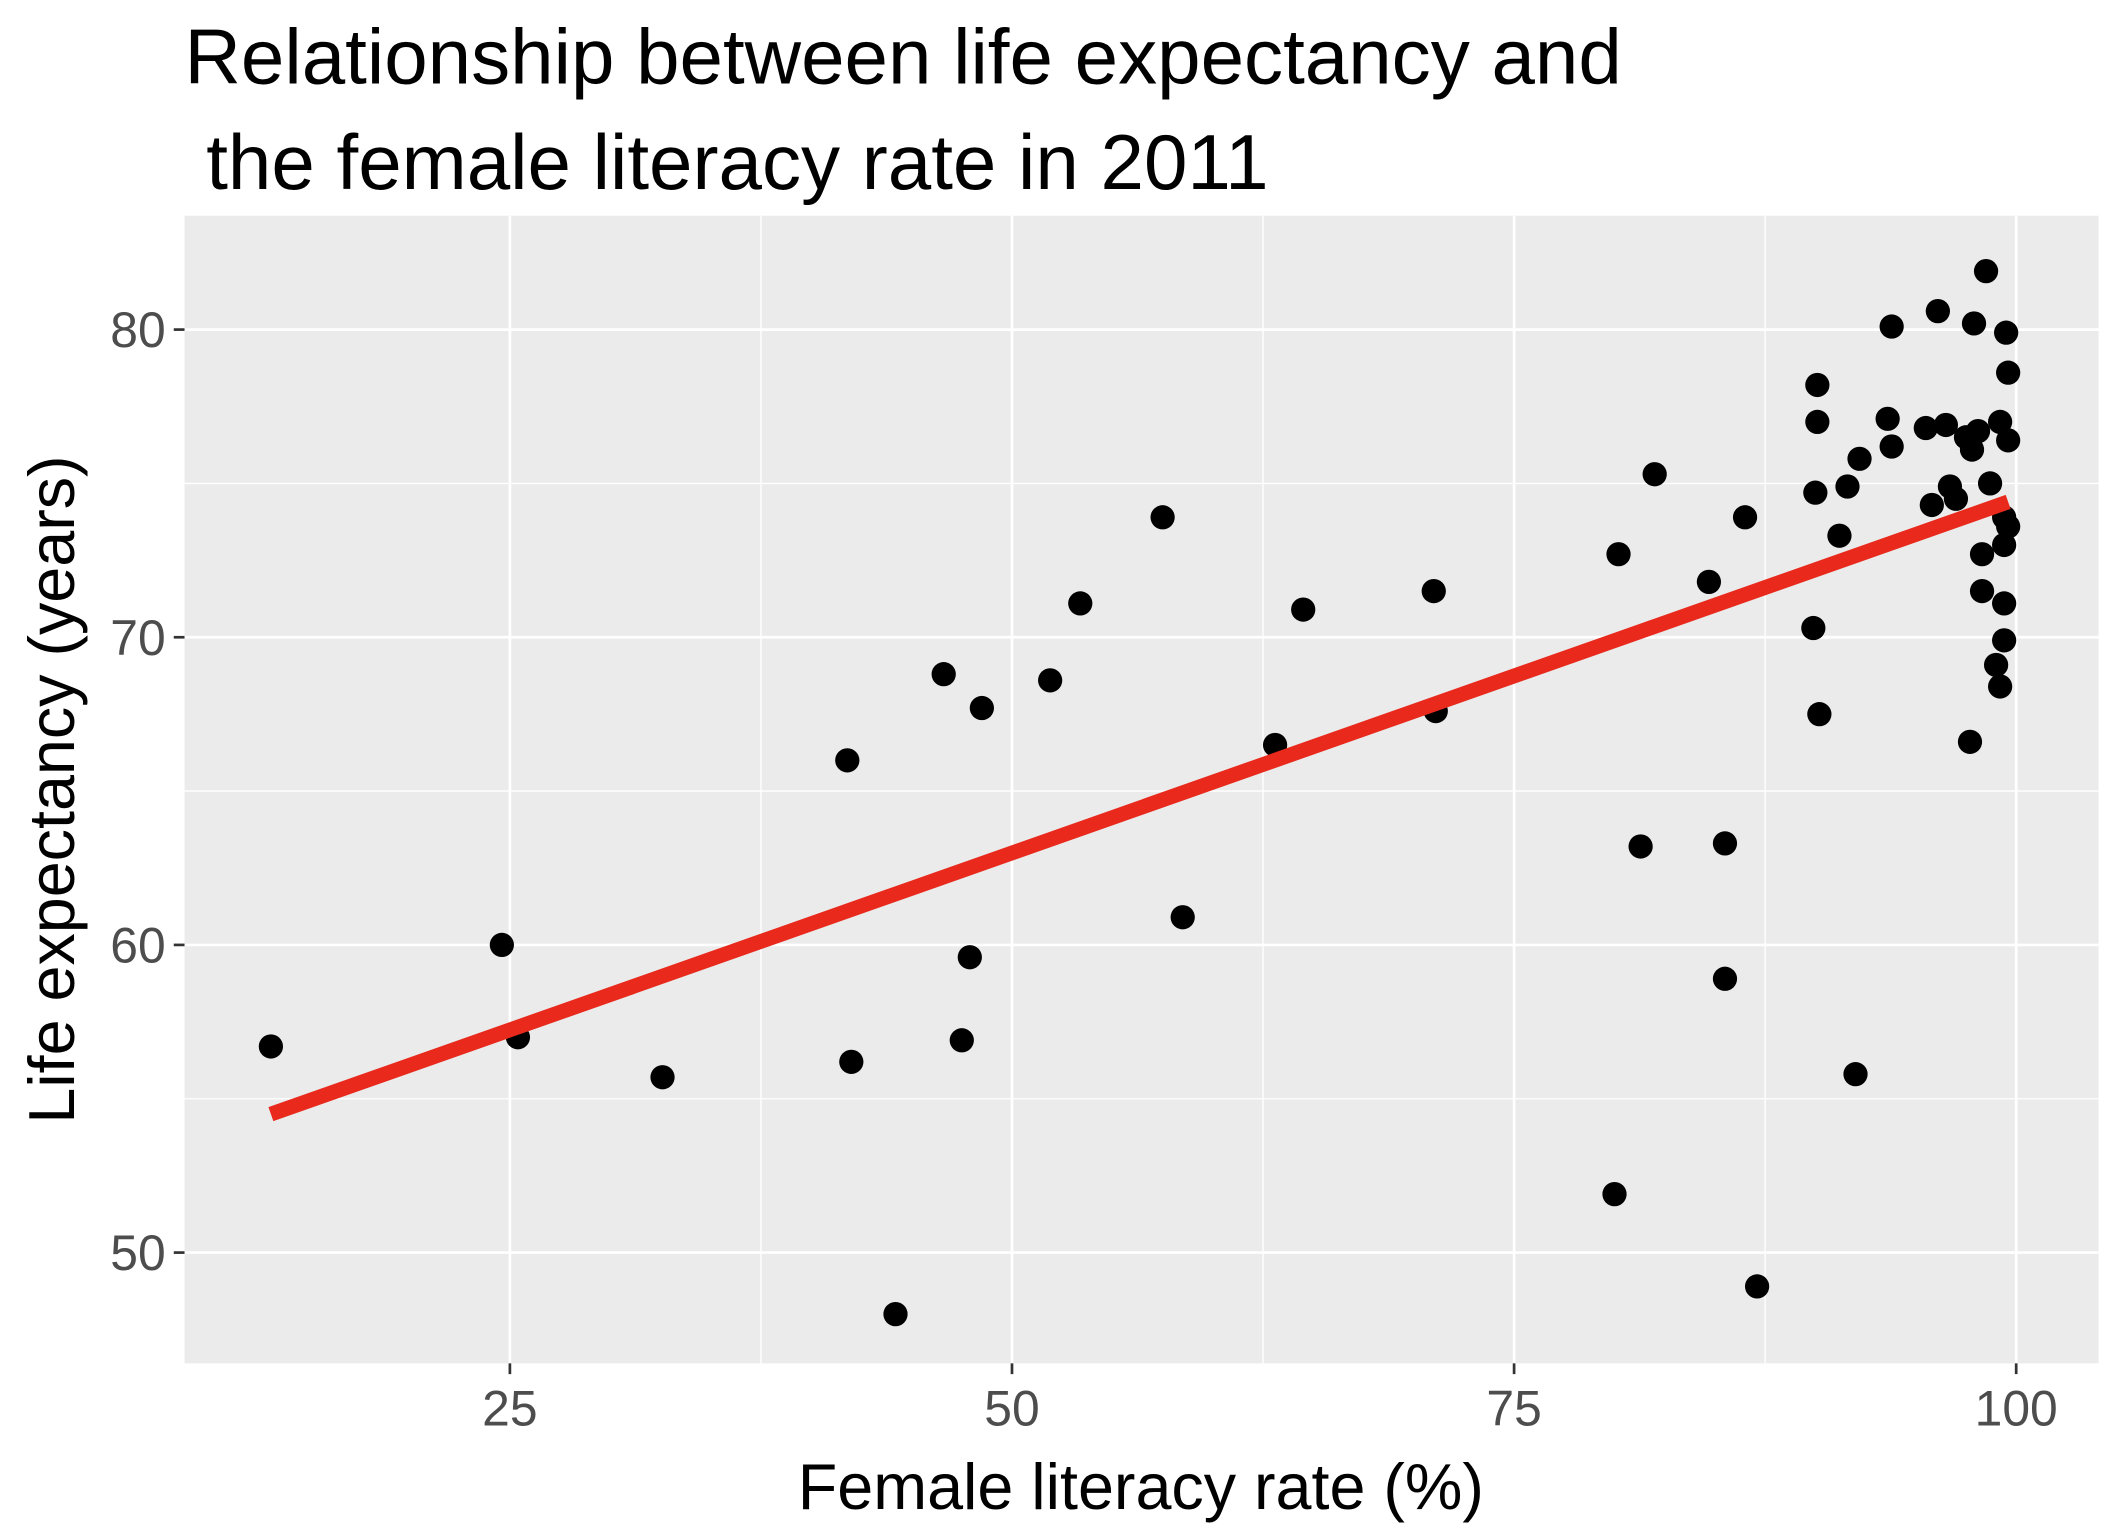  I want to click on x-tick-label: 25, so click(509, 1408).